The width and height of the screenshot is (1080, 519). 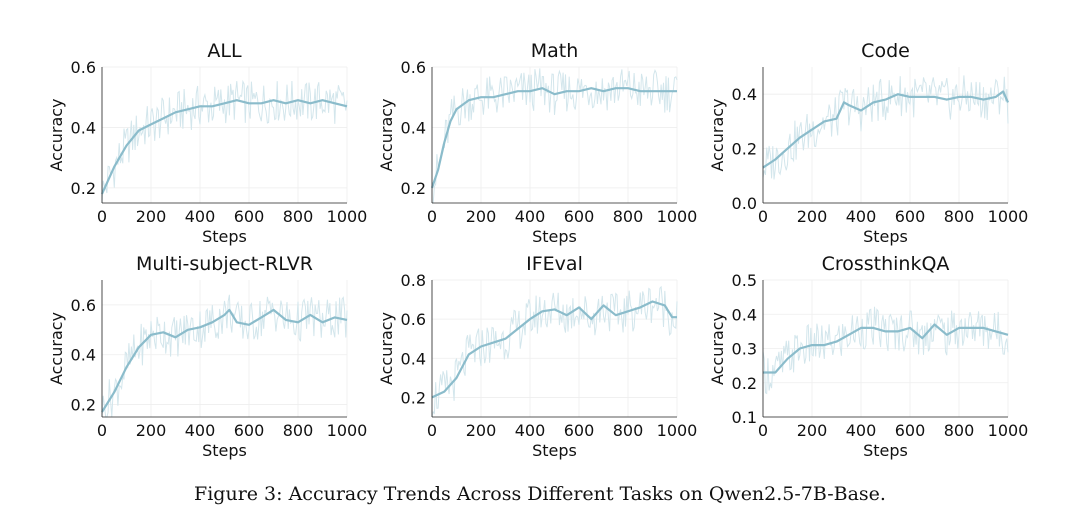 What do you see at coordinates (224, 51) in the screenshot?
I see `chart-title: ALL` at bounding box center [224, 51].